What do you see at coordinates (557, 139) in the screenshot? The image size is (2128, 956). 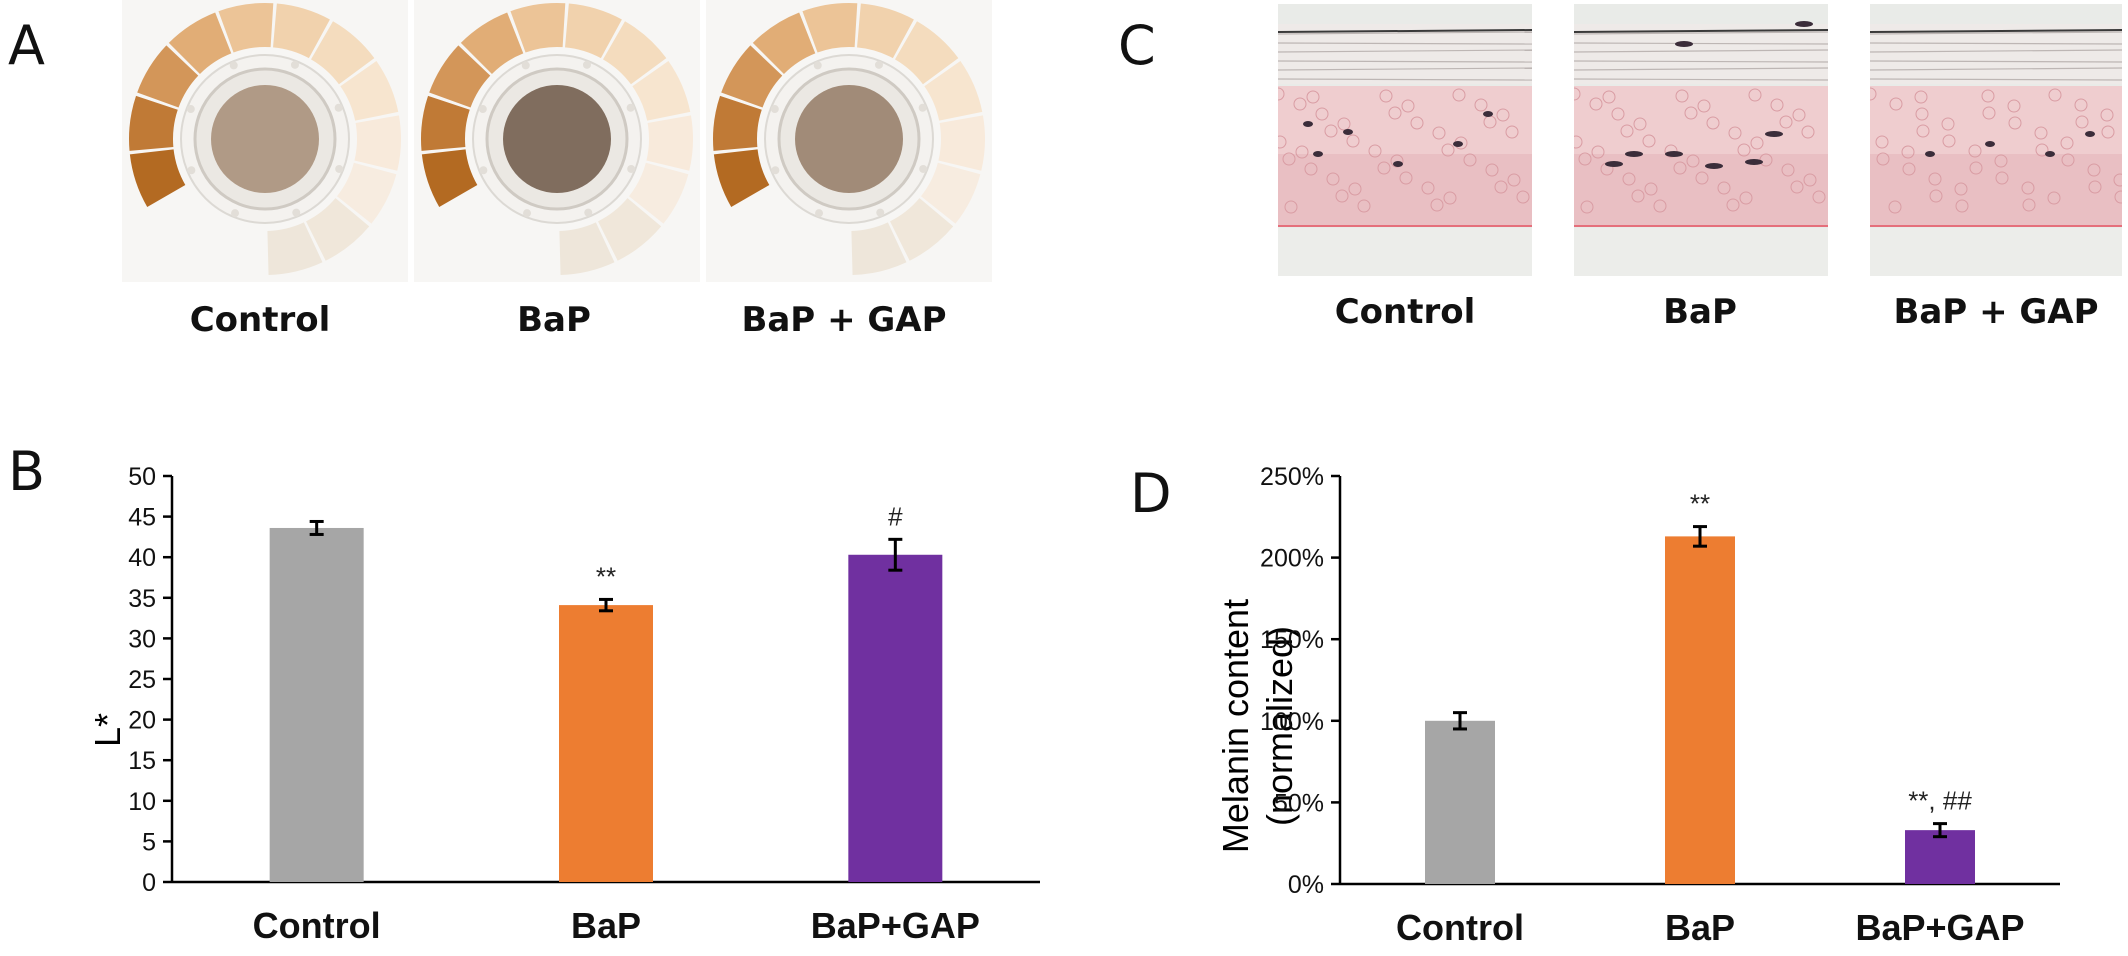 I see `skin-tissue-disc` at bounding box center [557, 139].